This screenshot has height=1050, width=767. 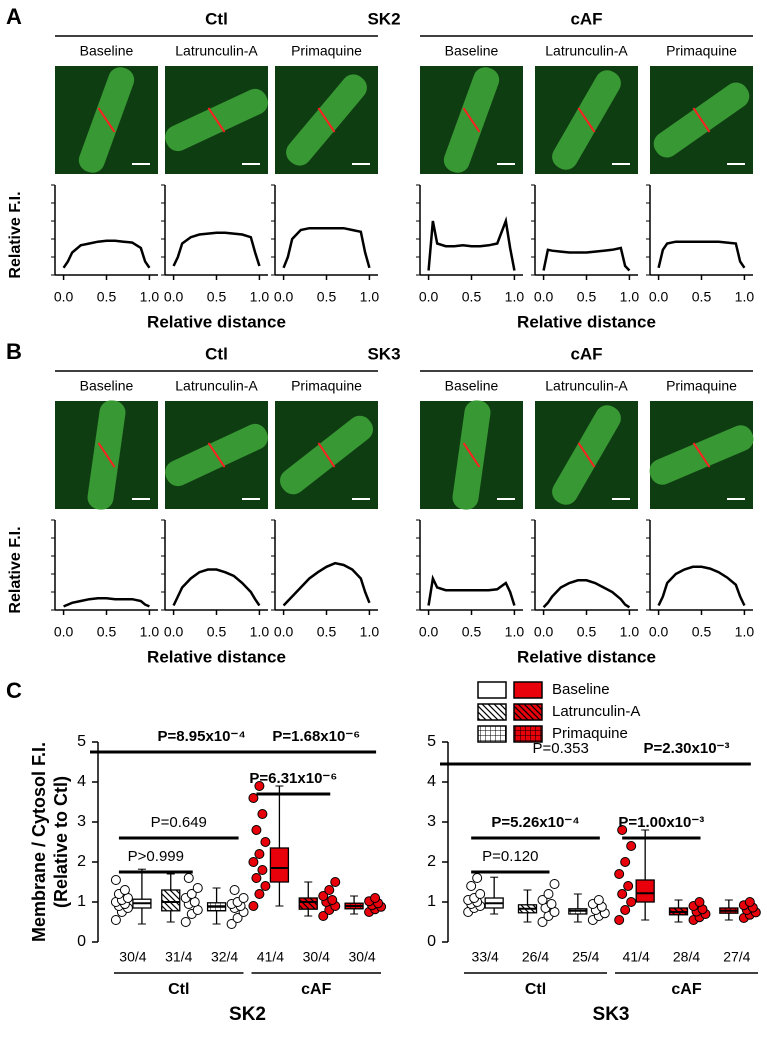 I want to click on n-label: 32/4, so click(x=224, y=957).